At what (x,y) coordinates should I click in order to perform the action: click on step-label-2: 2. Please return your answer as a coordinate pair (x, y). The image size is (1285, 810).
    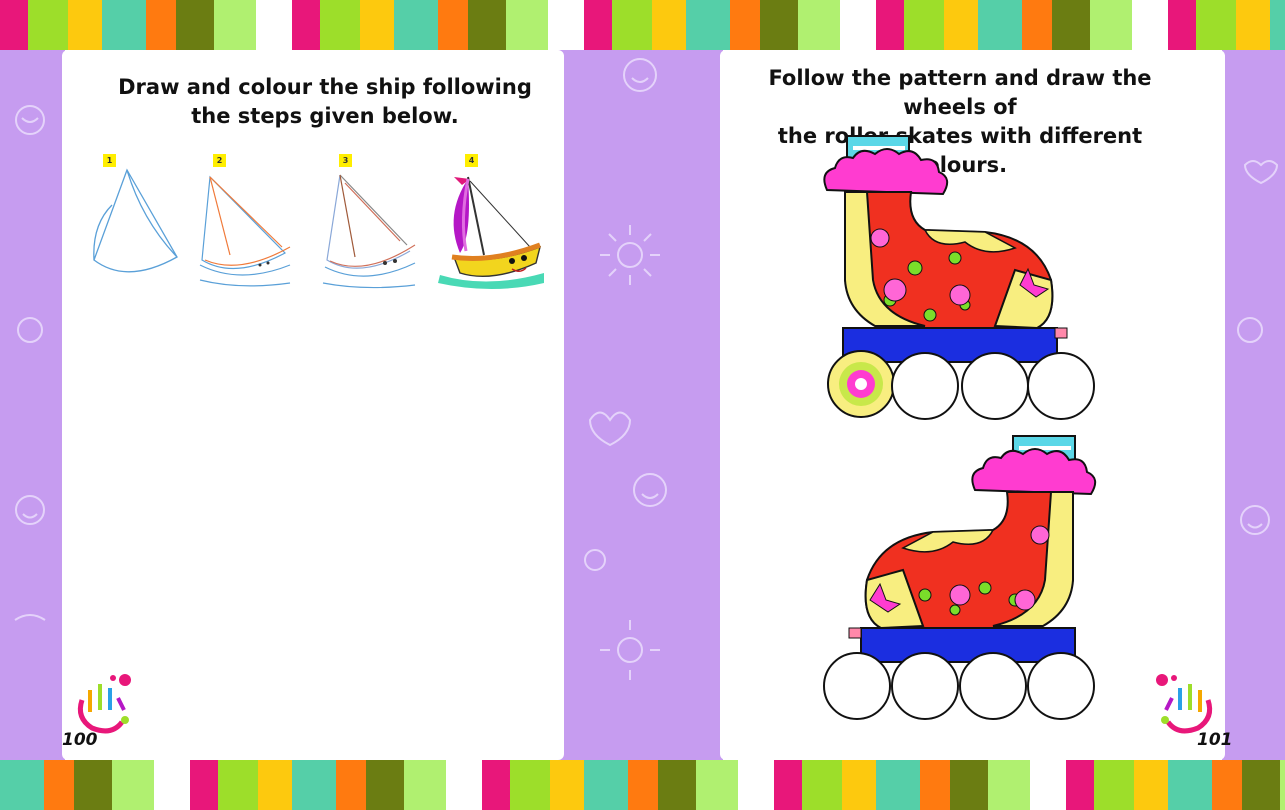
    Looking at the image, I should click on (219, 160).